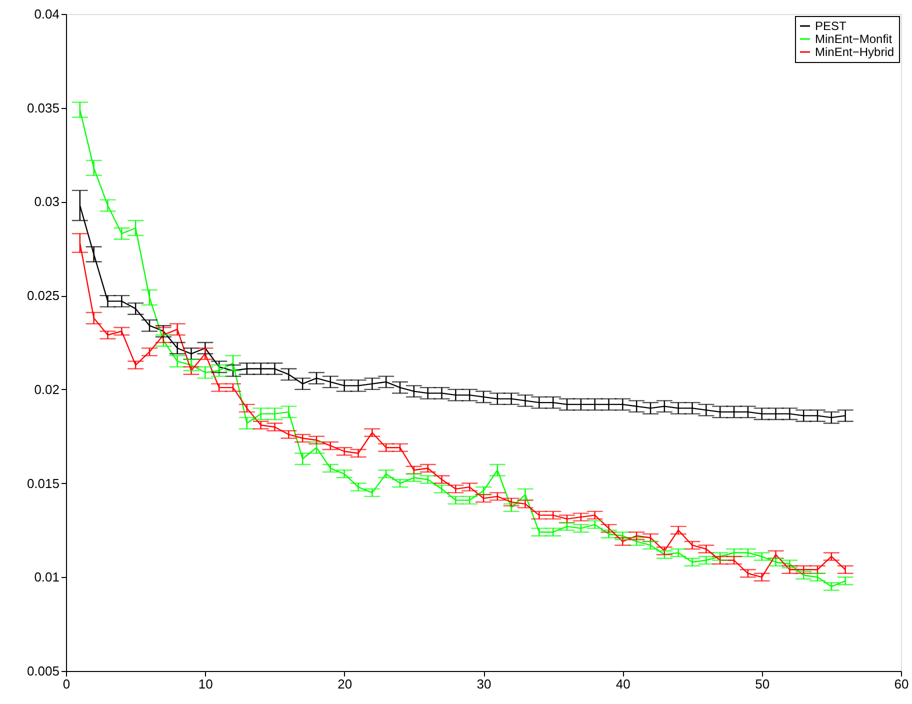  Describe the element at coordinates (66, 684) in the screenshot. I see `x-tick-label: 0` at that location.